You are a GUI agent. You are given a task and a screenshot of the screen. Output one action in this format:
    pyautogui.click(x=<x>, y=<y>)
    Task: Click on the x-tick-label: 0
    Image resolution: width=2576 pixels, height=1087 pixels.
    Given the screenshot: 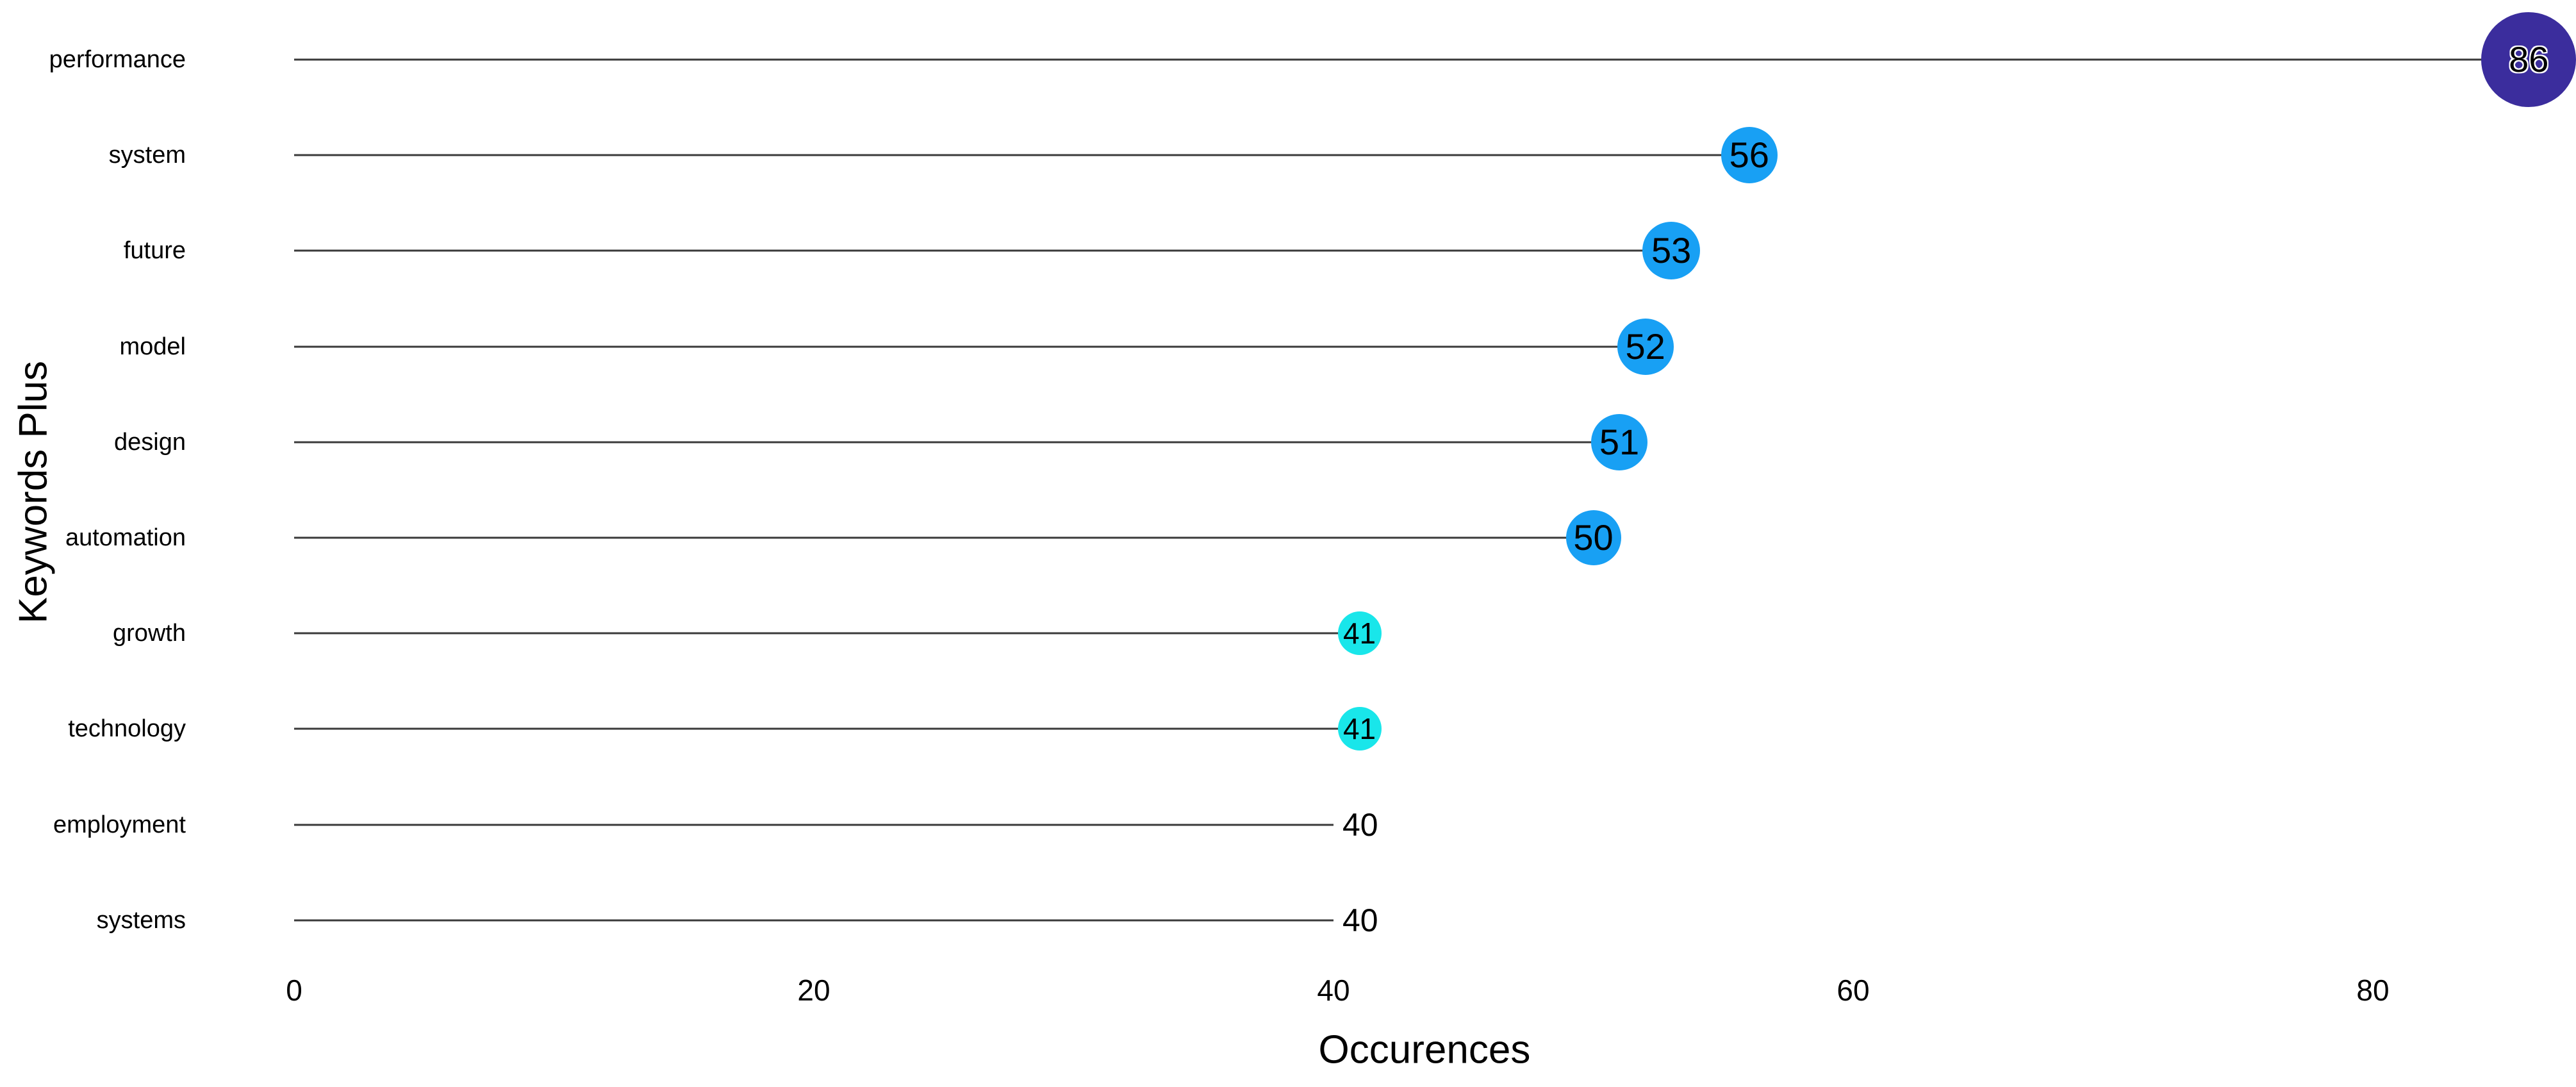 What is the action you would take?
    pyautogui.click(x=294, y=990)
    